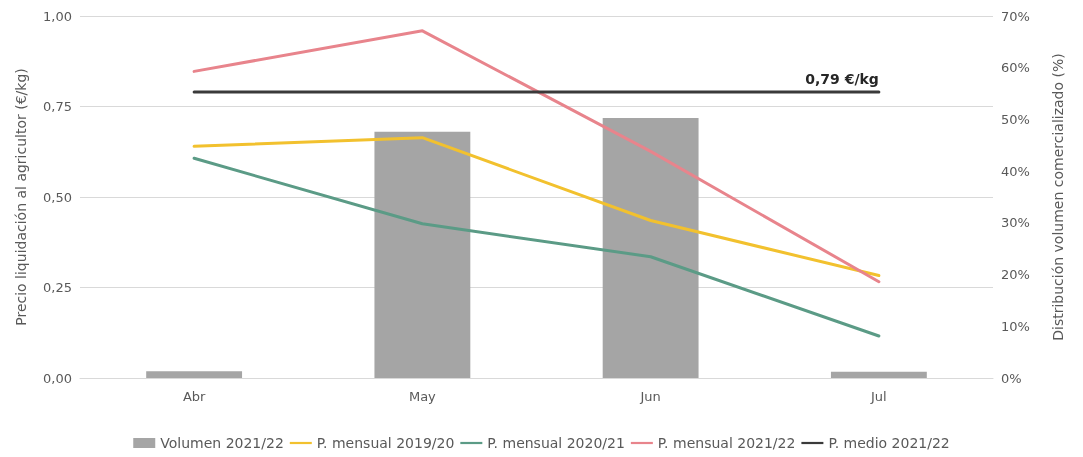  Describe the element at coordinates (1015, 223) in the screenshot. I see `y2-tick-label: 30%` at that location.